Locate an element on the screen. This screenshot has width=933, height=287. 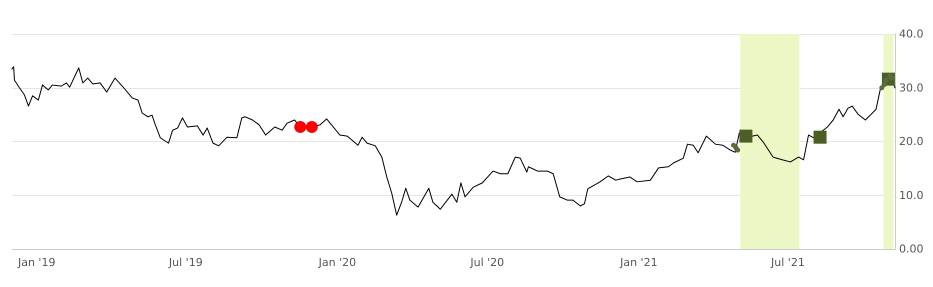
y-tick-label: 20.0 is located at coordinates (911, 141).